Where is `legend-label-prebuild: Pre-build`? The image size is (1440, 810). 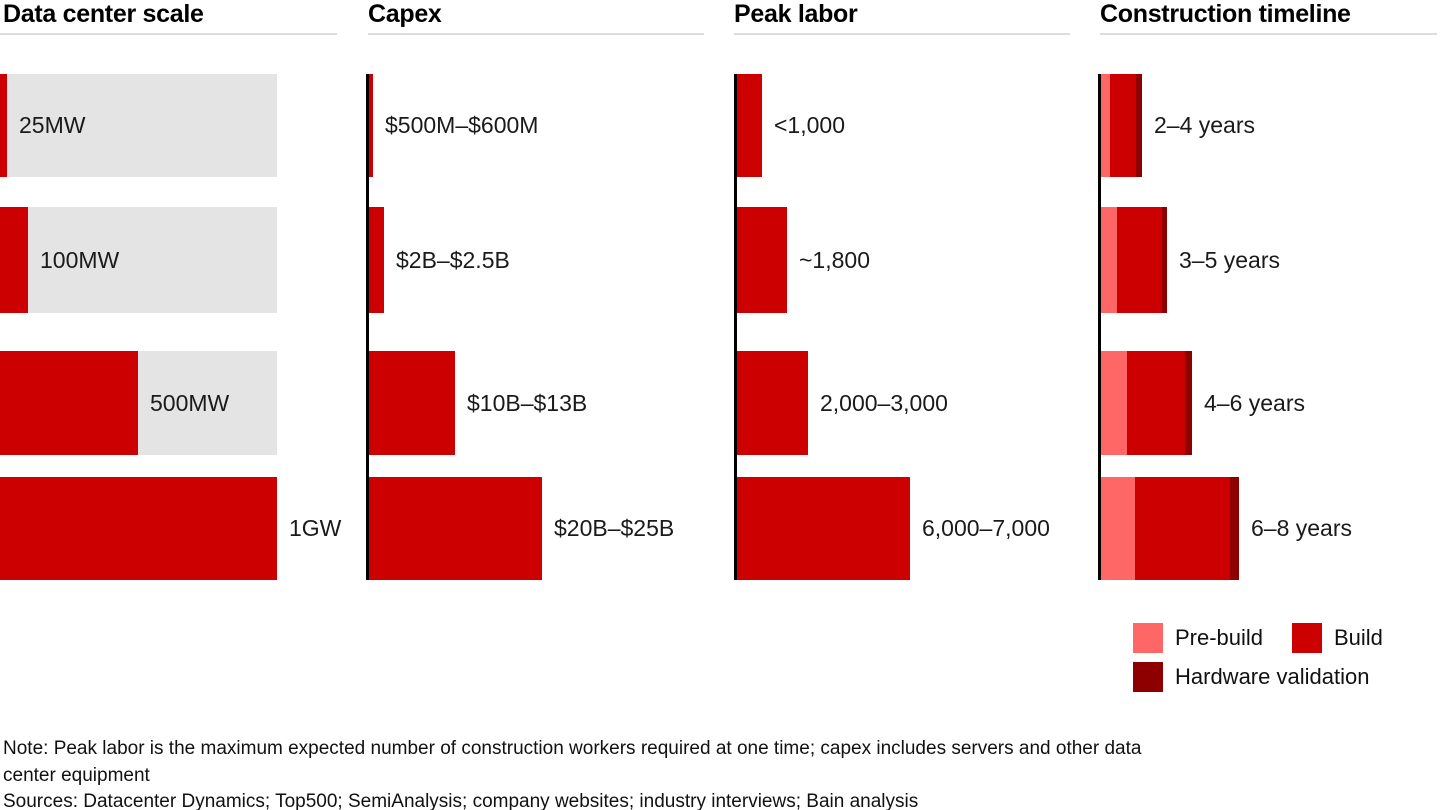
legend-label-prebuild: Pre-build is located at coordinates (1219, 637).